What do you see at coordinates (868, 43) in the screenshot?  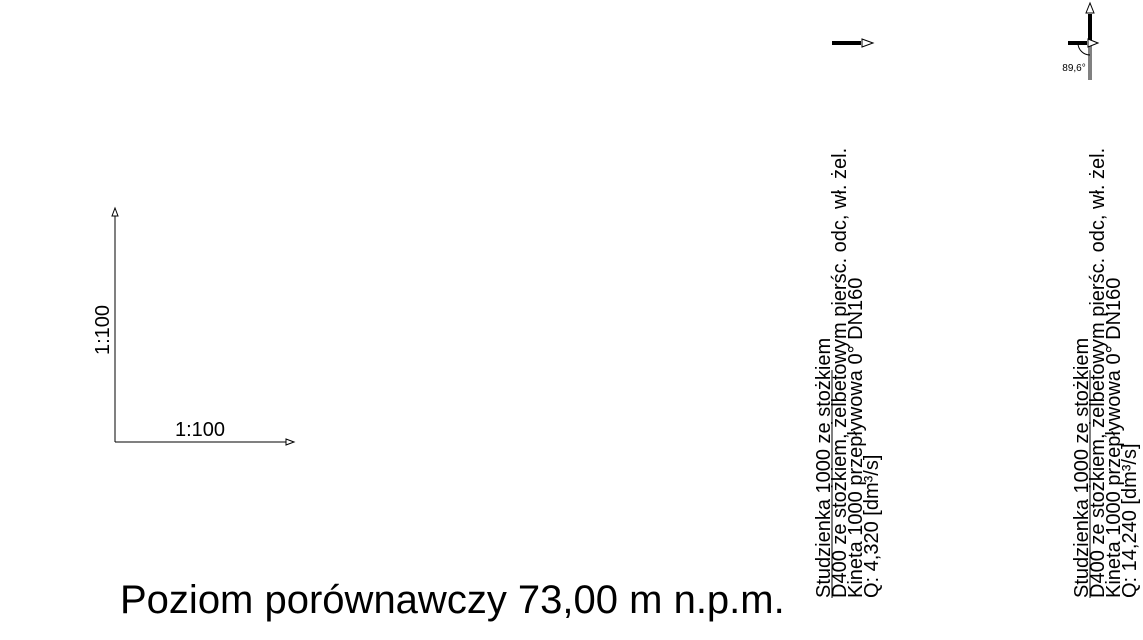 I see `well-1-flow-arrow-icon` at bounding box center [868, 43].